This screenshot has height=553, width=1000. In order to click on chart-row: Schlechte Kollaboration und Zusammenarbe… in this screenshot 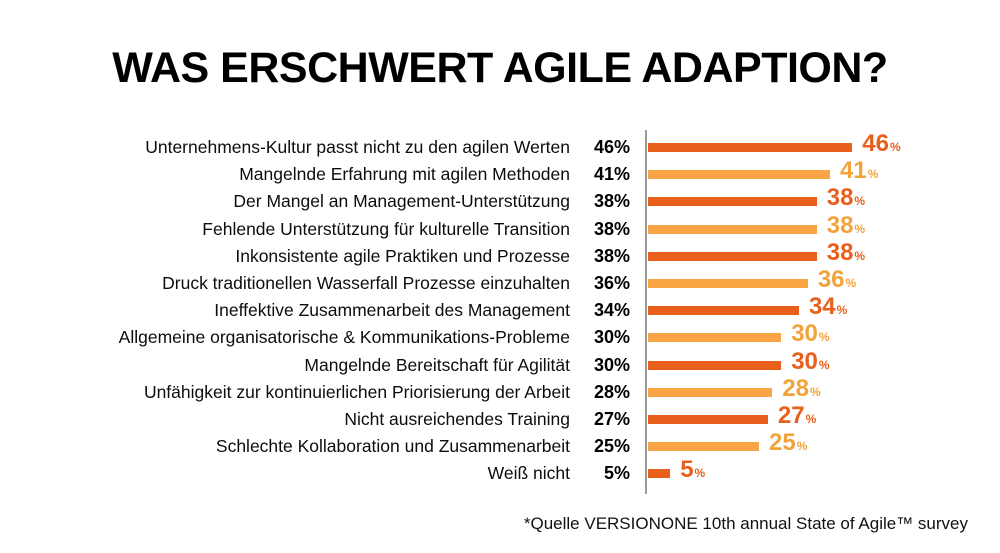, I will do `click(500, 446)`.